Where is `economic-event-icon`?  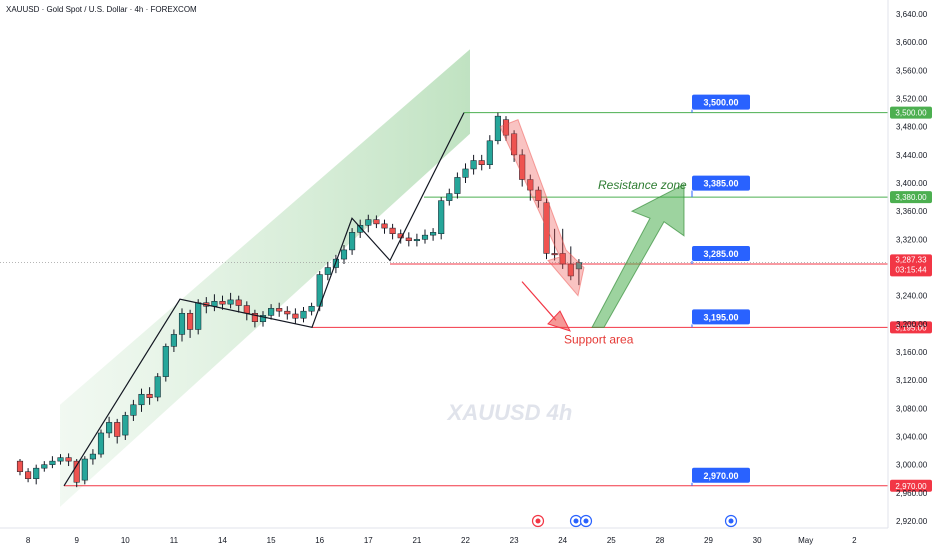 economic-event-icon is located at coordinates (538, 521).